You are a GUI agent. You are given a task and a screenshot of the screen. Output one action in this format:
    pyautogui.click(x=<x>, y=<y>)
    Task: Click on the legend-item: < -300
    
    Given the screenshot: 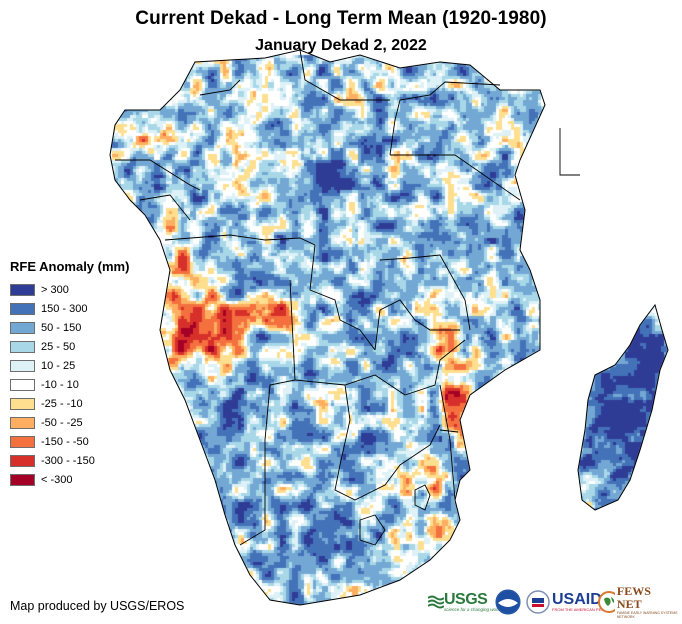 What is the action you would take?
    pyautogui.click(x=69, y=480)
    